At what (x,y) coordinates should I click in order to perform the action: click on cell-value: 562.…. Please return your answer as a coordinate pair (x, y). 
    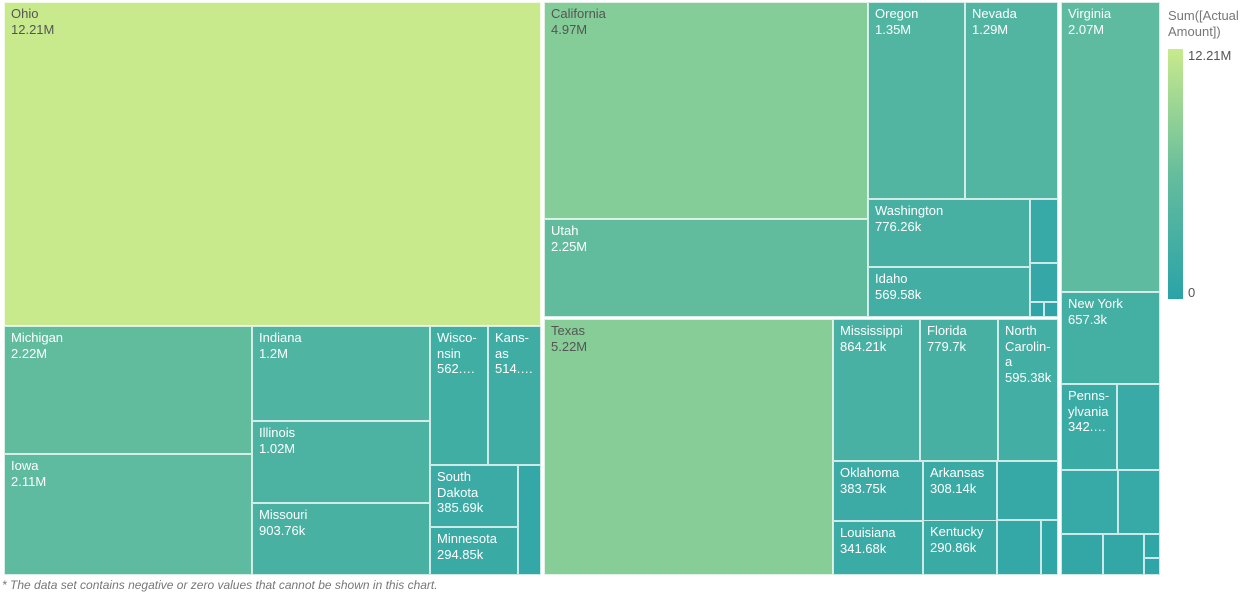
    Looking at the image, I should click on (456, 368).